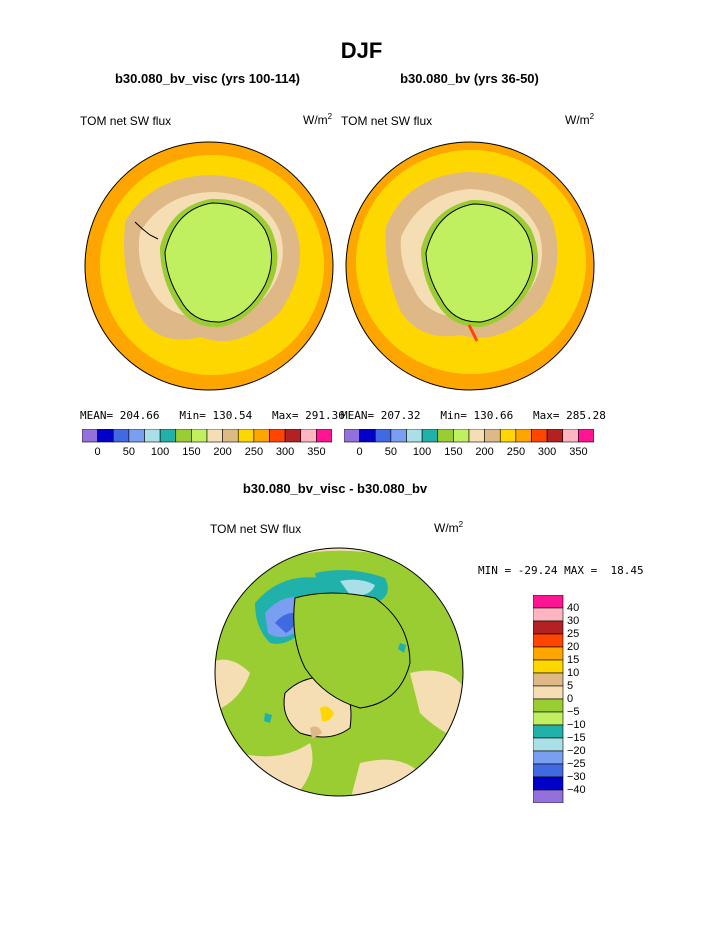 This screenshot has height=935, width=723. Describe the element at coordinates (573, 647) in the screenshot. I see `legend-label: 20` at that location.